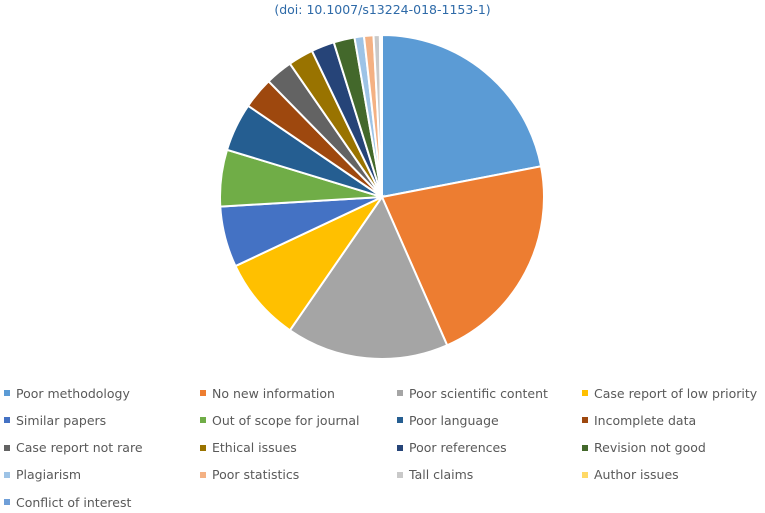  I want to click on legend-label: Poor references, so click(458, 448).